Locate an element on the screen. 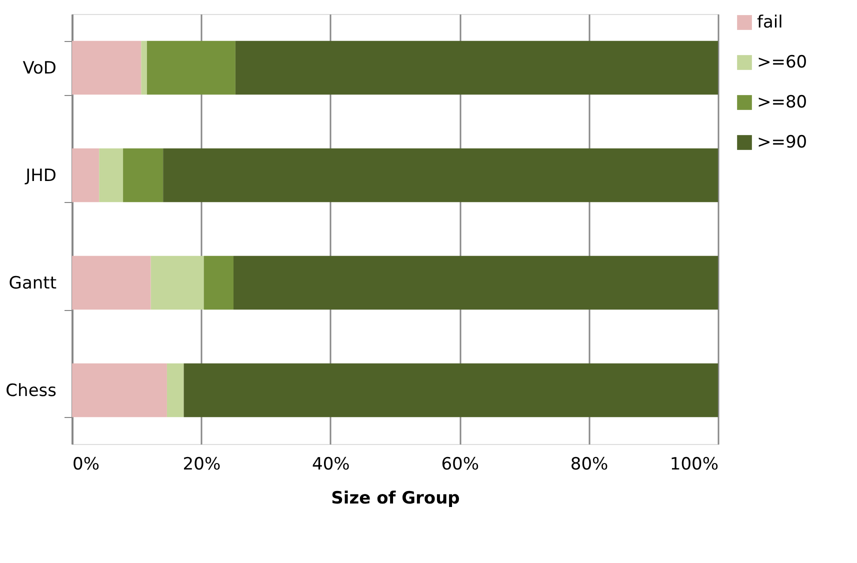 Image resolution: width=857 pixels, height=563 pixels. legend-label: fail is located at coordinates (770, 22).